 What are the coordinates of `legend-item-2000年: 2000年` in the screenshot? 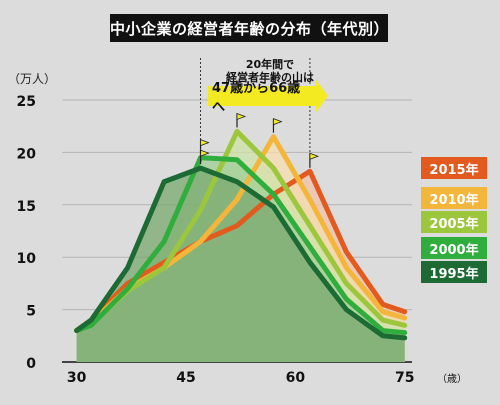 It's located at (454, 248).